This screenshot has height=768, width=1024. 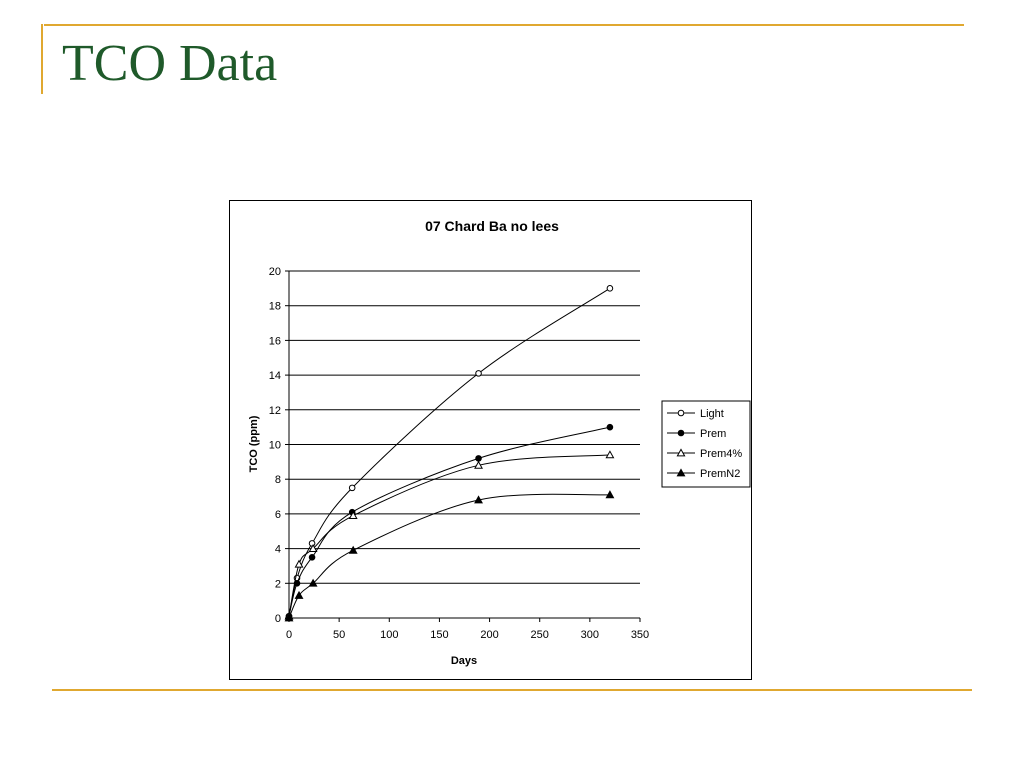 I want to click on x-tick-label: 100, so click(x=389, y=635).